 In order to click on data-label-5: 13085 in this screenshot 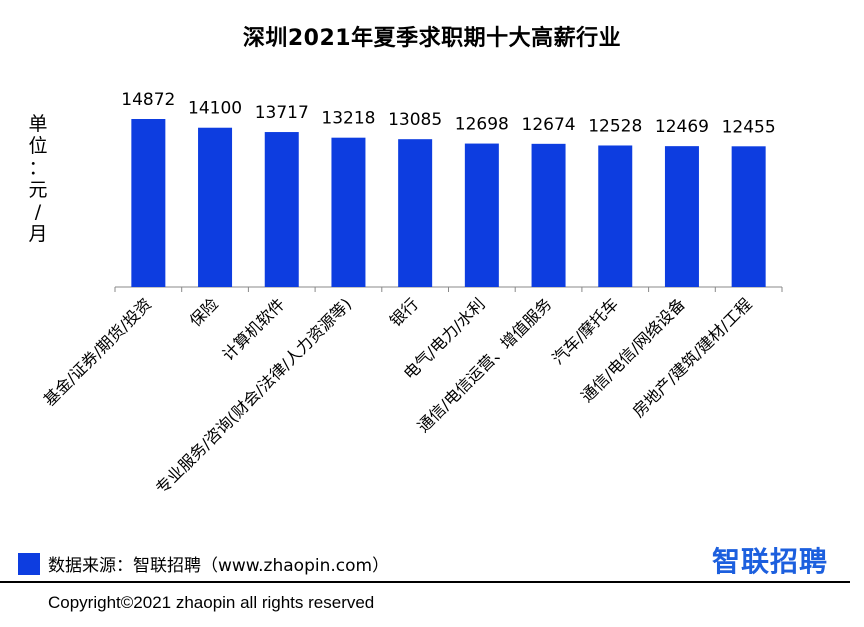, I will do `click(415, 120)`.